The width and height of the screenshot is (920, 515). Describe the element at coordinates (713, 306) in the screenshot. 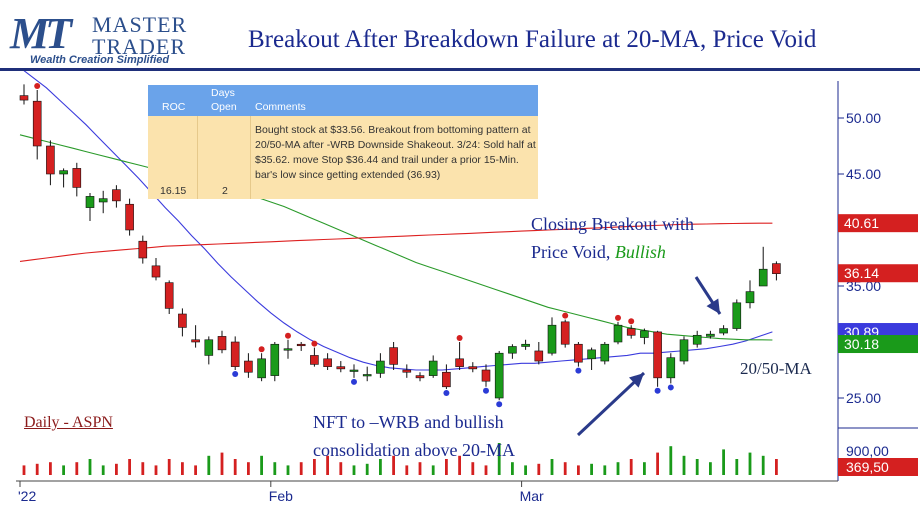

I see `breakout-arrow-head` at that location.